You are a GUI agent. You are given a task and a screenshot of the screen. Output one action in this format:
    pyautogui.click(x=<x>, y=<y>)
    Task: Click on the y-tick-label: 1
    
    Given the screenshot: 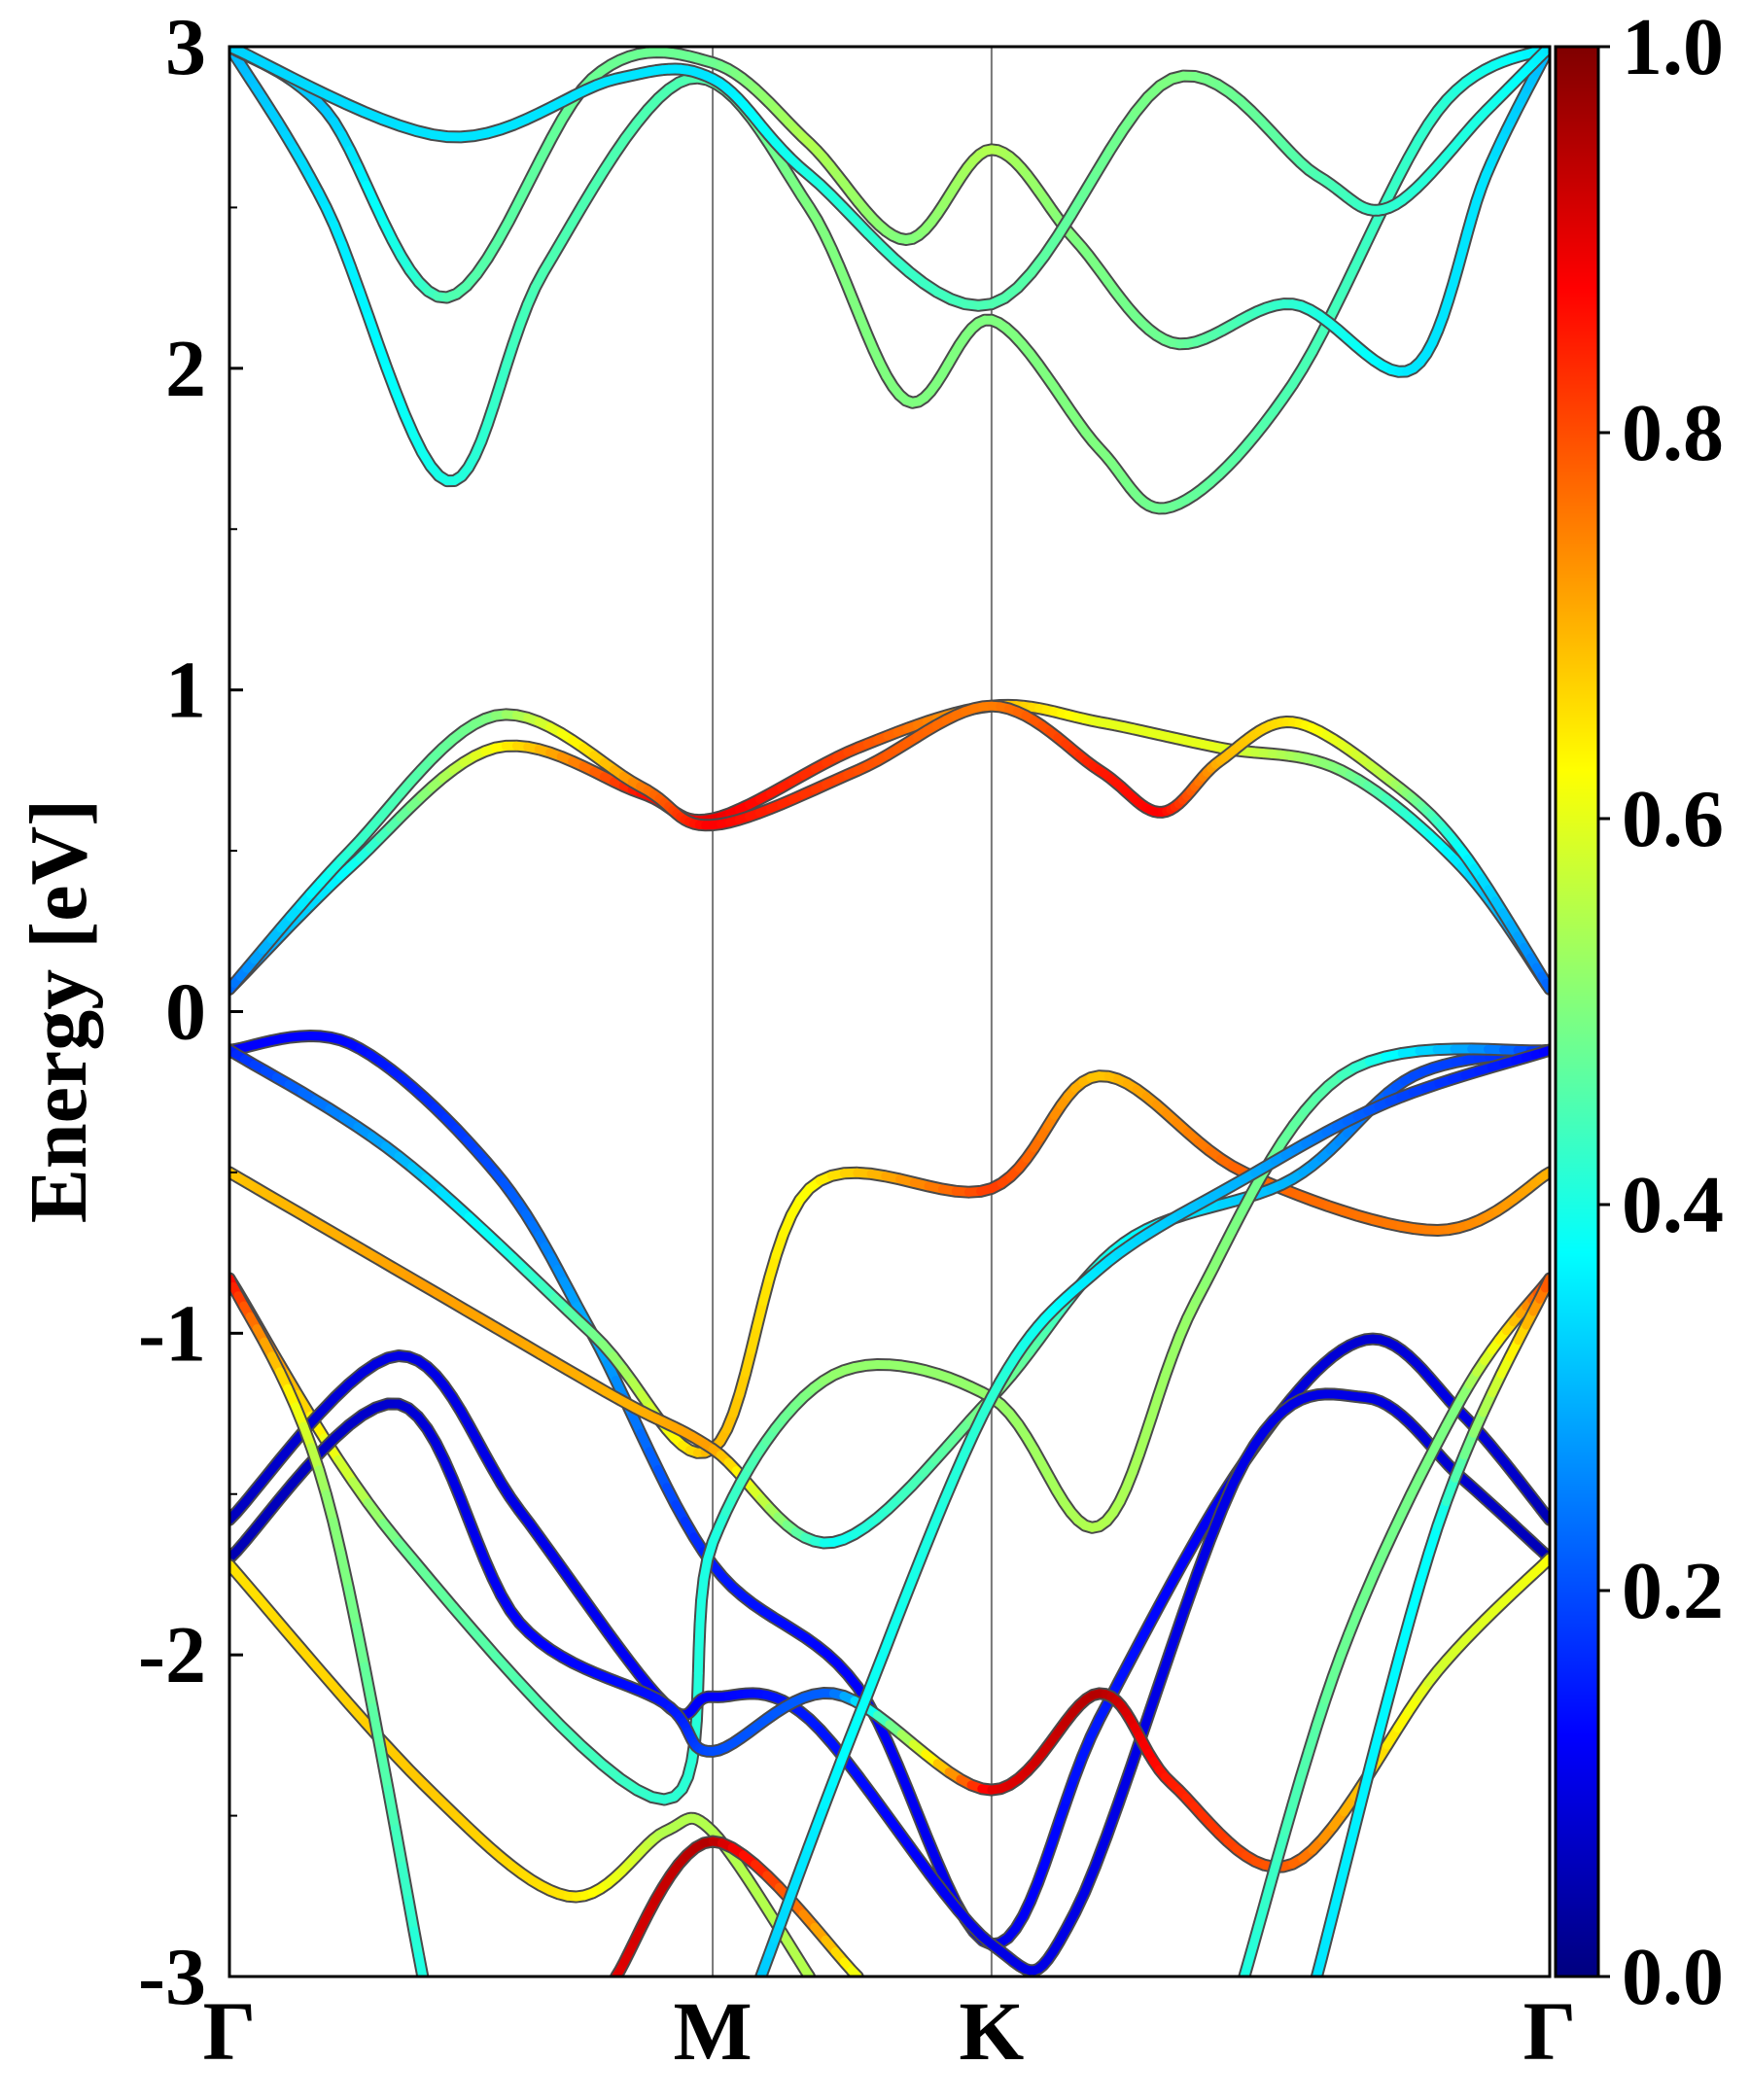 What is the action you would take?
    pyautogui.click(x=185, y=691)
    